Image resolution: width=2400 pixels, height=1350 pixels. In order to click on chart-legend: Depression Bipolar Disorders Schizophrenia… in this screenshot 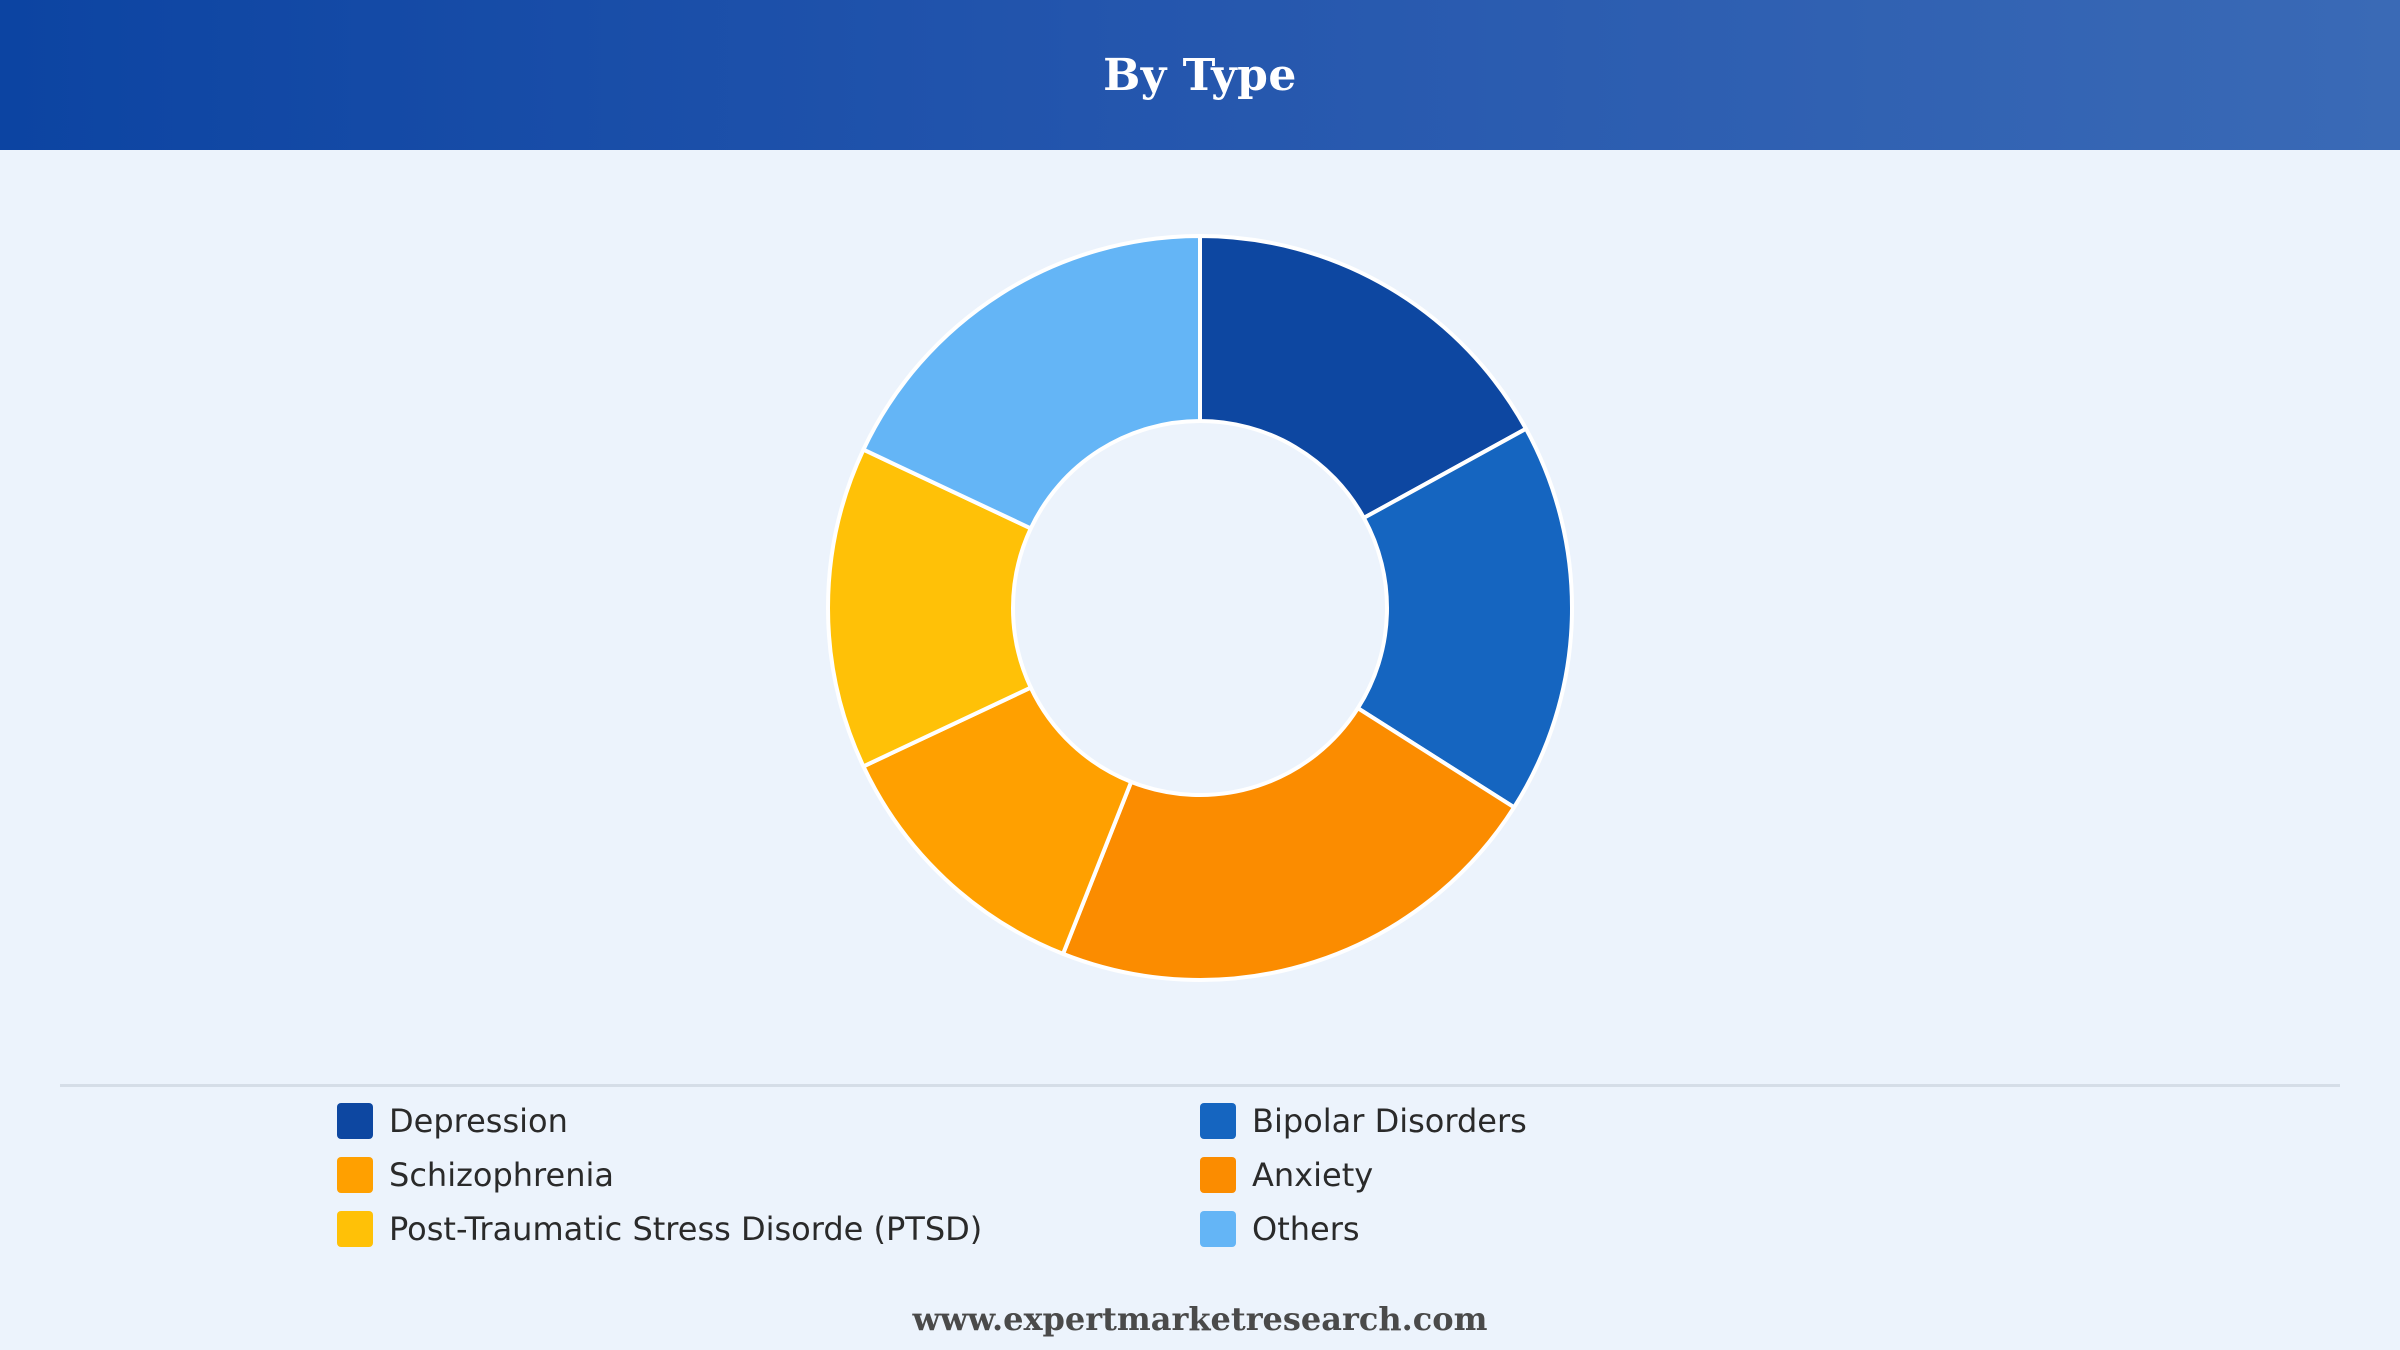, I will do `click(987, 1175)`.